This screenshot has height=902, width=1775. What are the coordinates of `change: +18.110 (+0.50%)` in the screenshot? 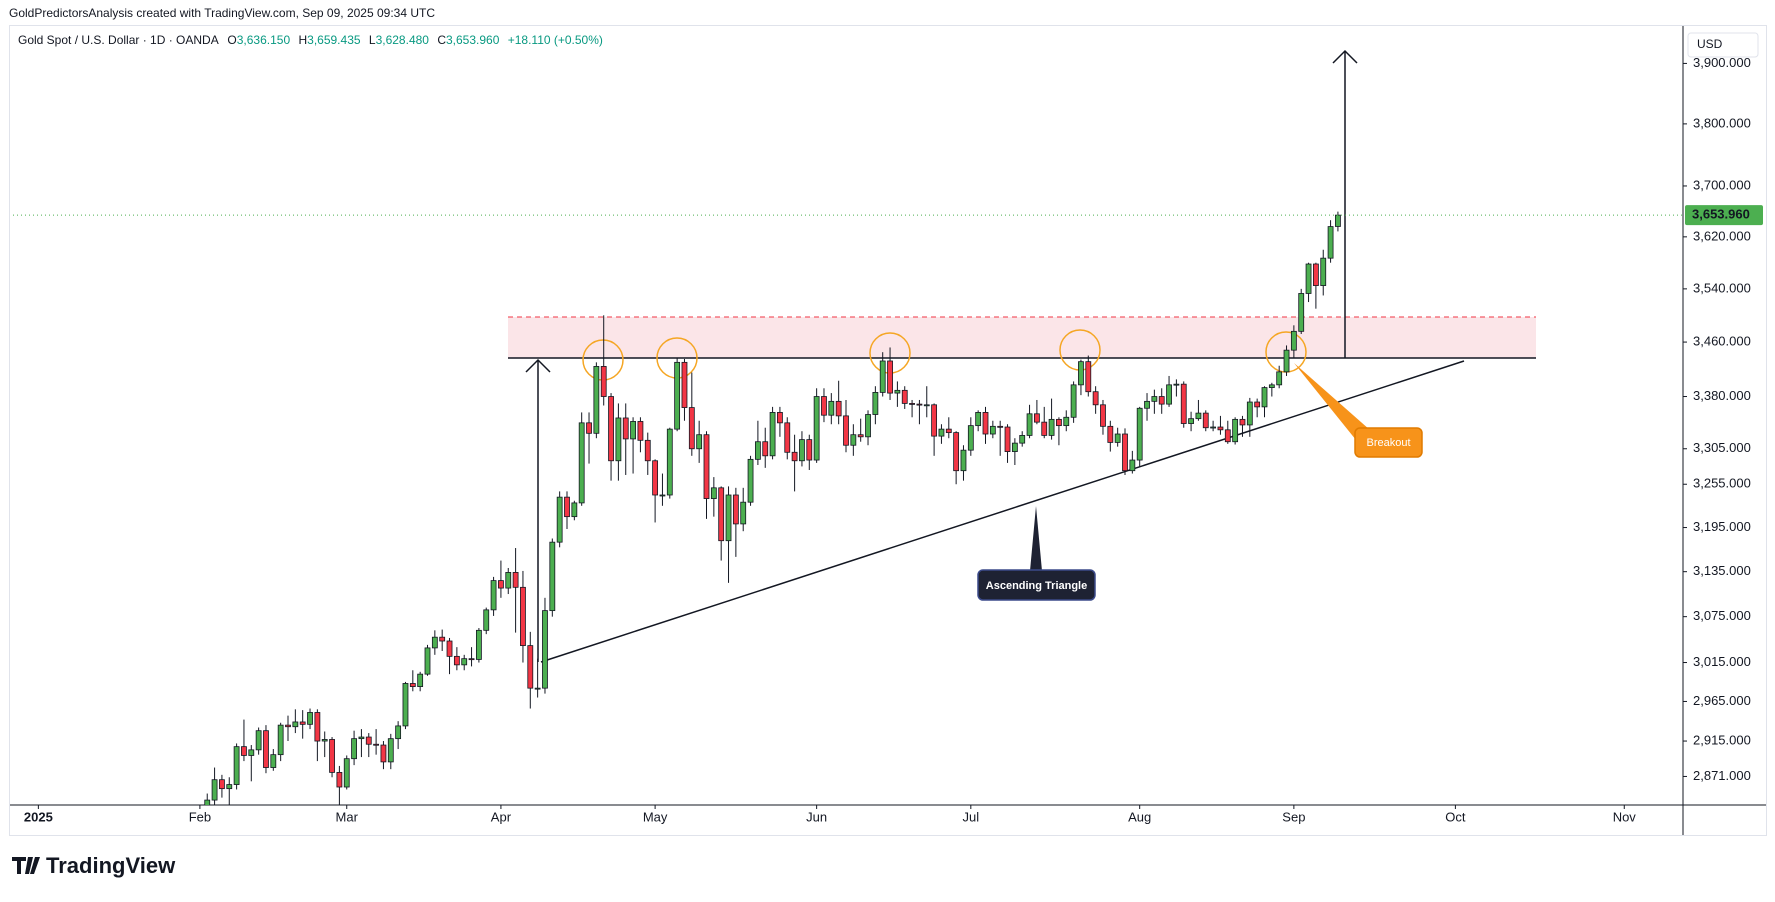 It's located at (555, 40).